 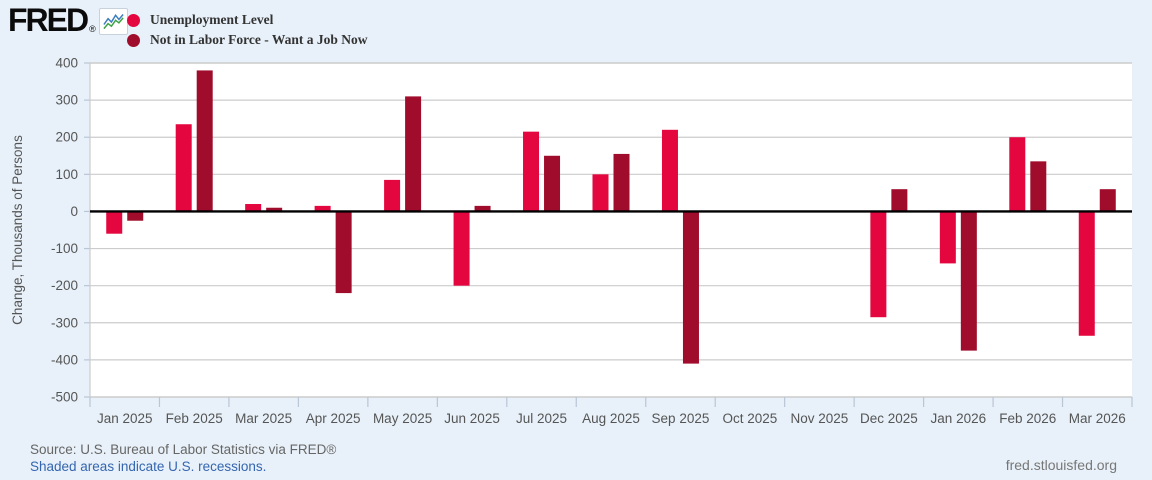 I want to click on x-axis-month-label: Dec 2025, so click(x=889, y=418).